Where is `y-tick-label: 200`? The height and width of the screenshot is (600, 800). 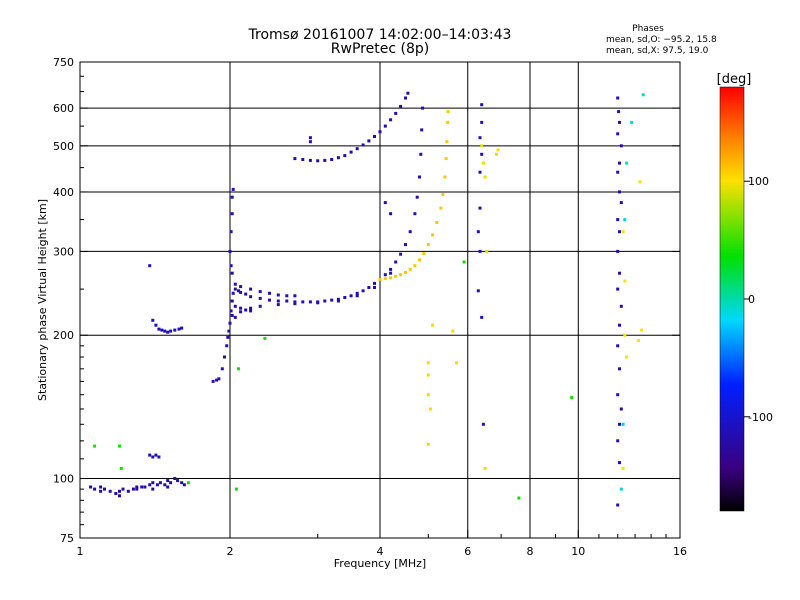
y-tick-label: 200 is located at coordinates (63, 335).